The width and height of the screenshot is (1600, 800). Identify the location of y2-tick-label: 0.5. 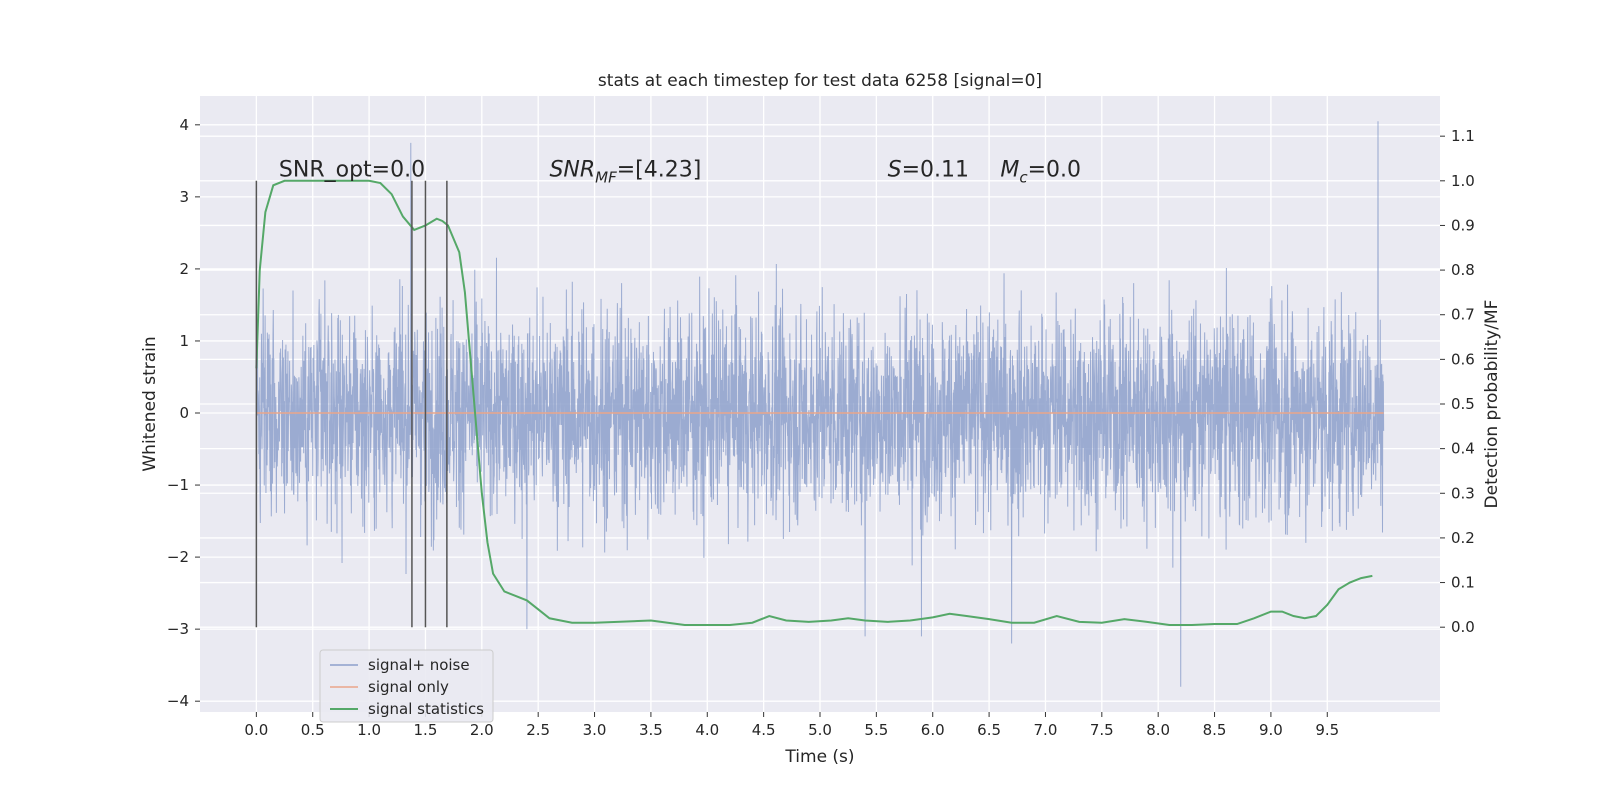
(1463, 404).